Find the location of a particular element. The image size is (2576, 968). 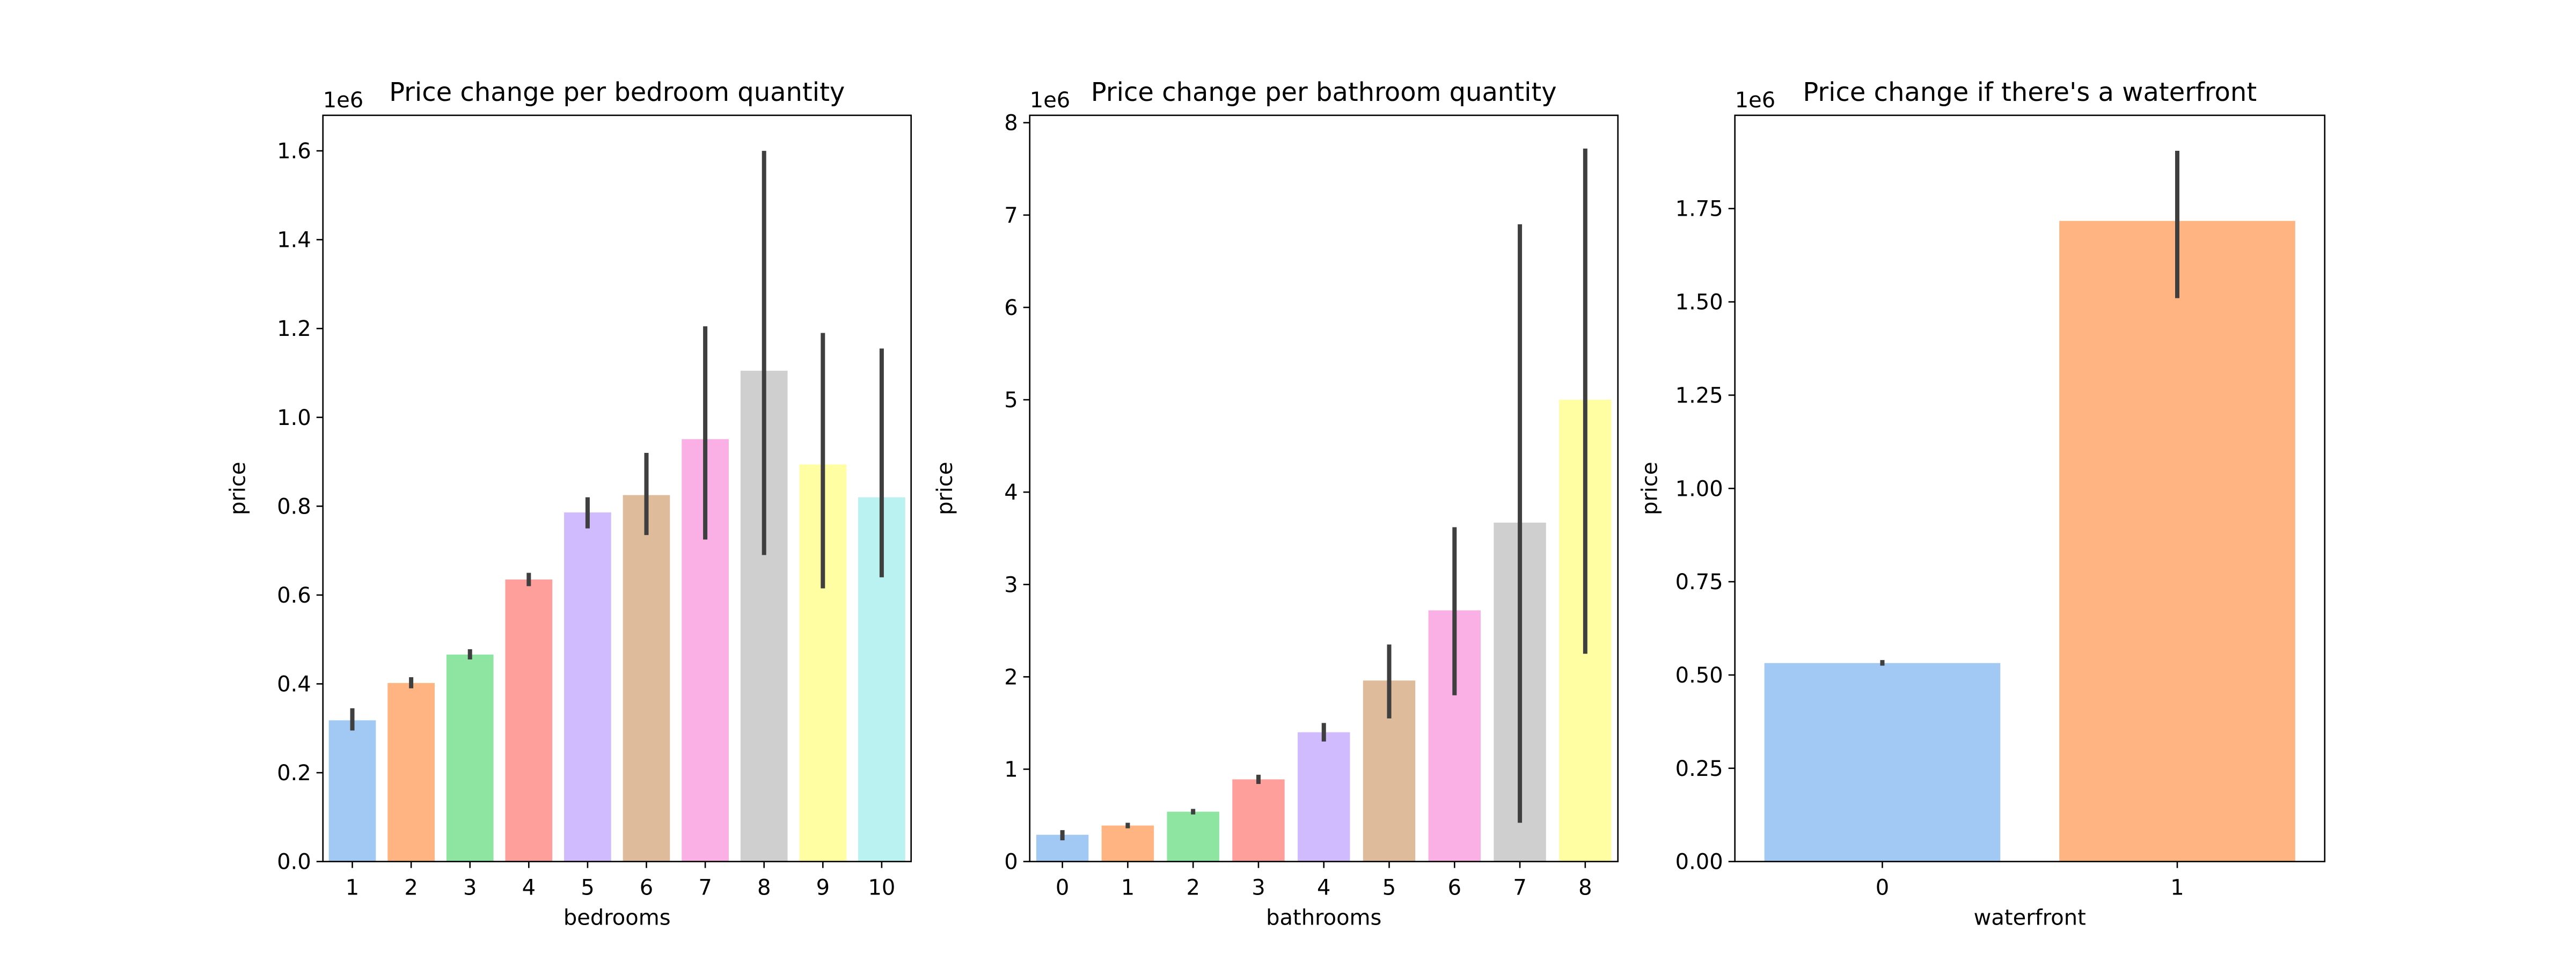

chart-title-2: Price change if there's a waterfront is located at coordinates (2030, 92).